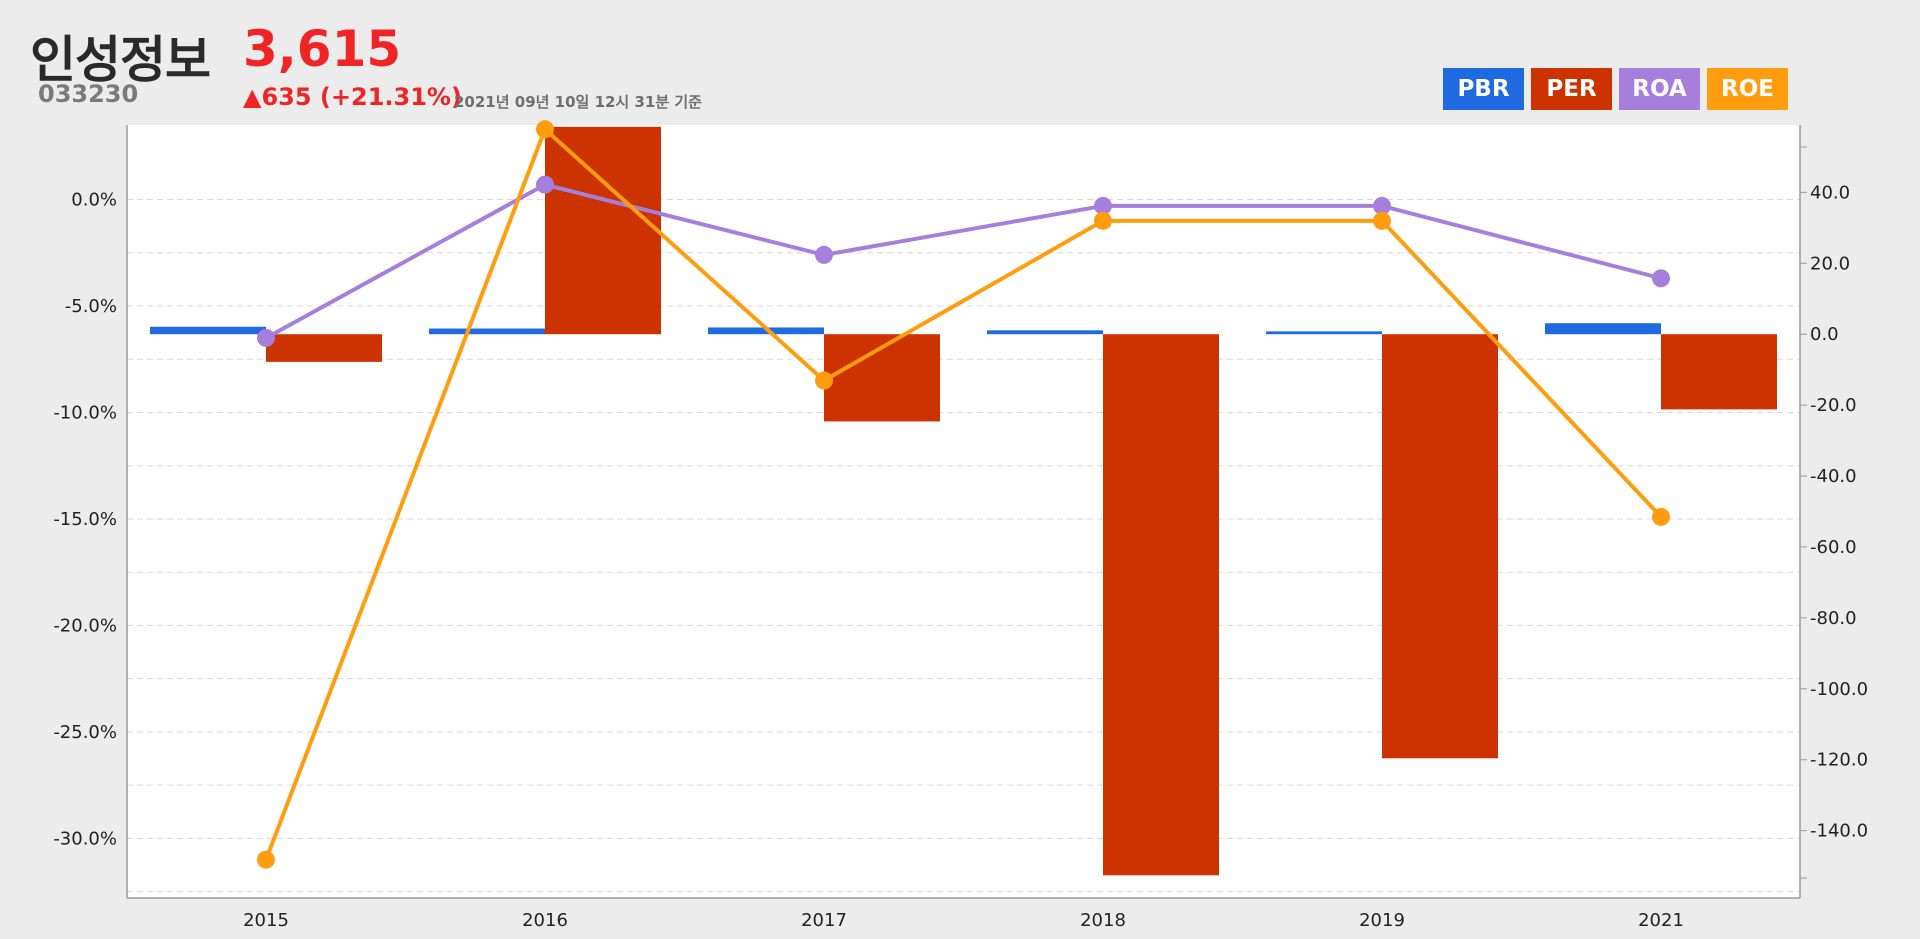 The height and width of the screenshot is (939, 1920). I want to click on right-tick-label: -80.0, so click(1833, 618).